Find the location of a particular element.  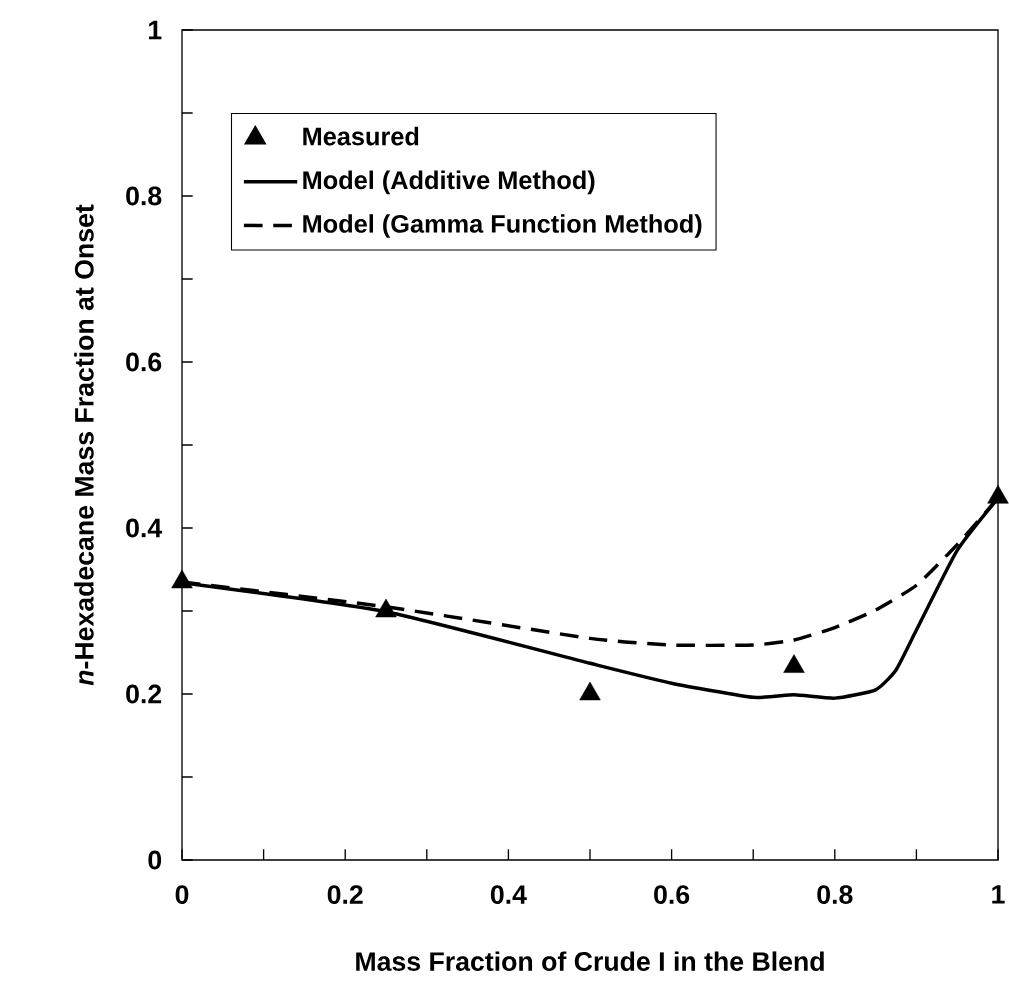

y-tick-label: 0 is located at coordinates (155, 860).